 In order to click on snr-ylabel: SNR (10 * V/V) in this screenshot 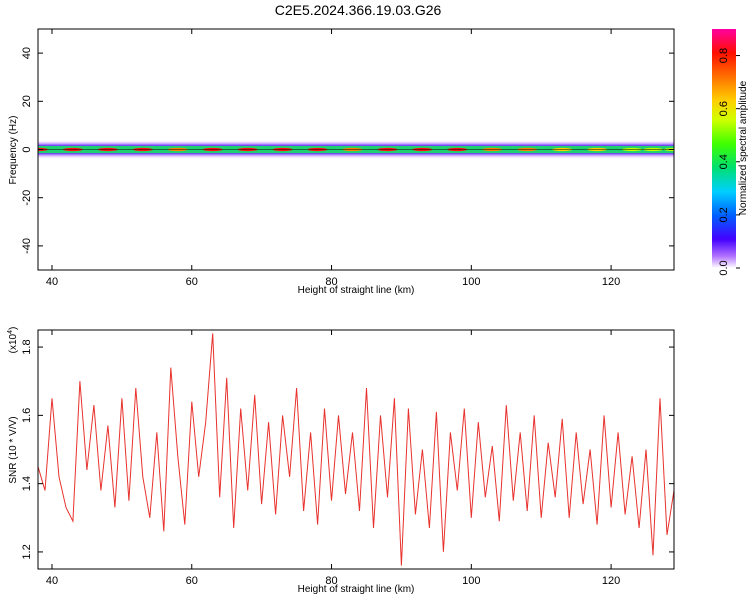, I will do `click(13, 449)`.